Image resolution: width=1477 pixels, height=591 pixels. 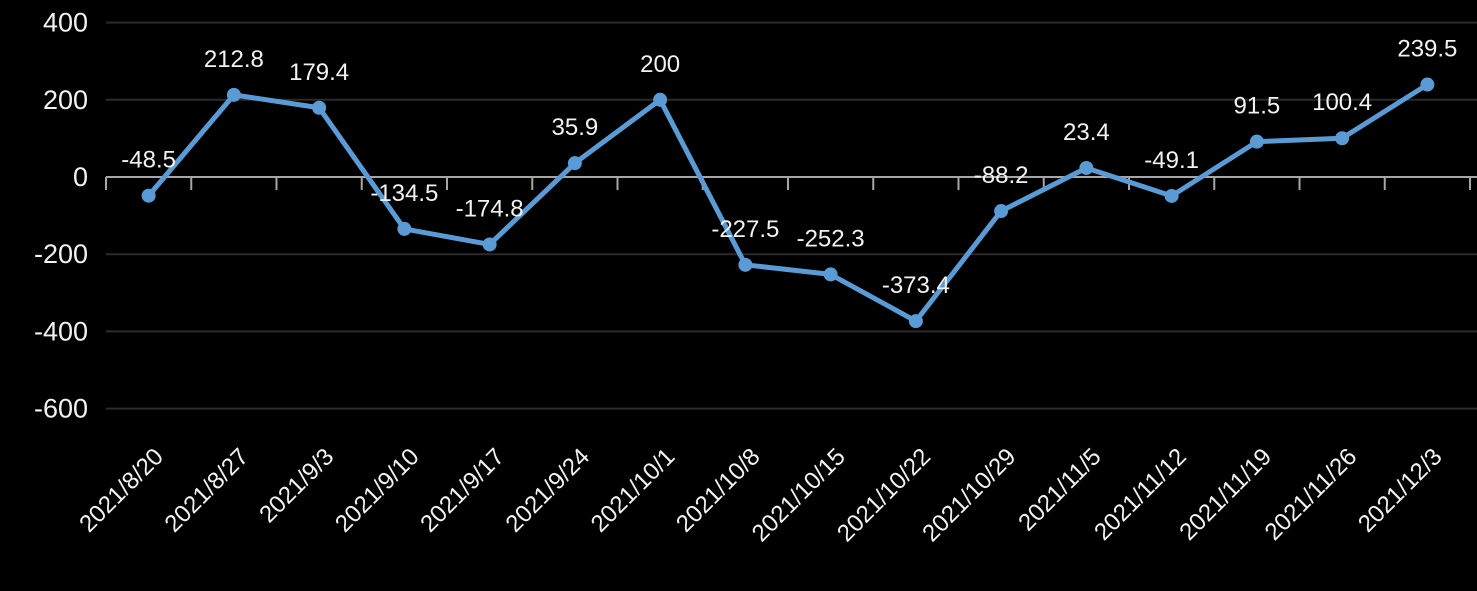 What do you see at coordinates (65, 100) in the screenshot?
I see `y-axis-label: 200` at bounding box center [65, 100].